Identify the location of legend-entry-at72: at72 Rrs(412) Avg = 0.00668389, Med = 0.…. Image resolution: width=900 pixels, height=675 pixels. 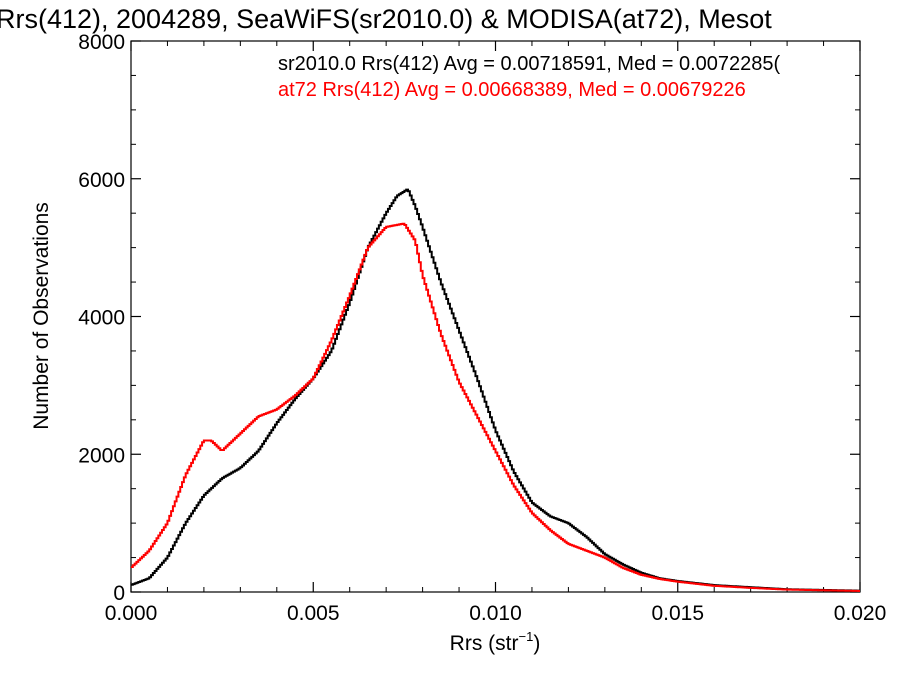
(512, 90).